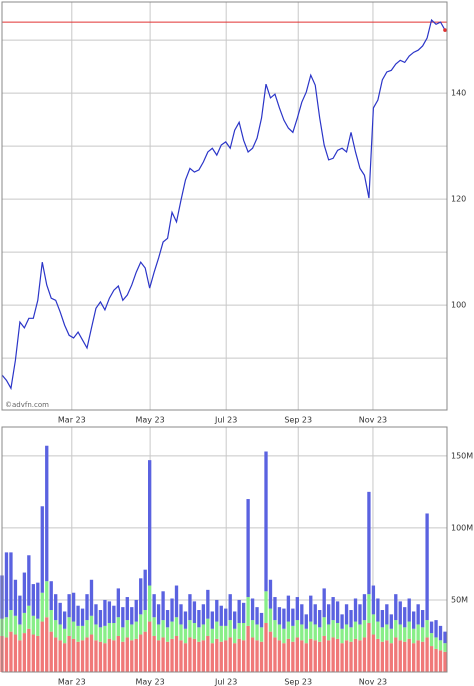 The height and width of the screenshot is (686, 474). I want to click on y-tick-label: 100, so click(458, 305).